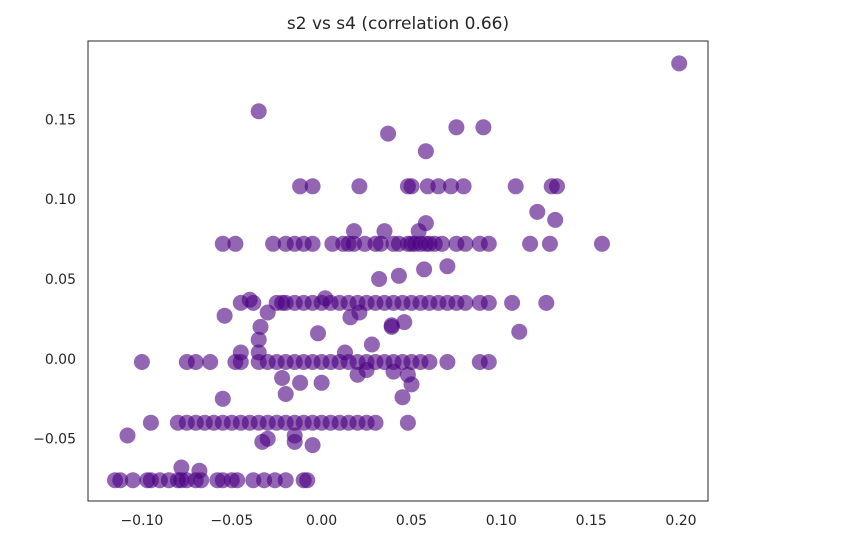 This screenshot has width=843, height=555. I want to click on x-axis-ticks: −0.10 −0.05 0.00 0.05 0.10 0.15 0.20, so click(408, 521).